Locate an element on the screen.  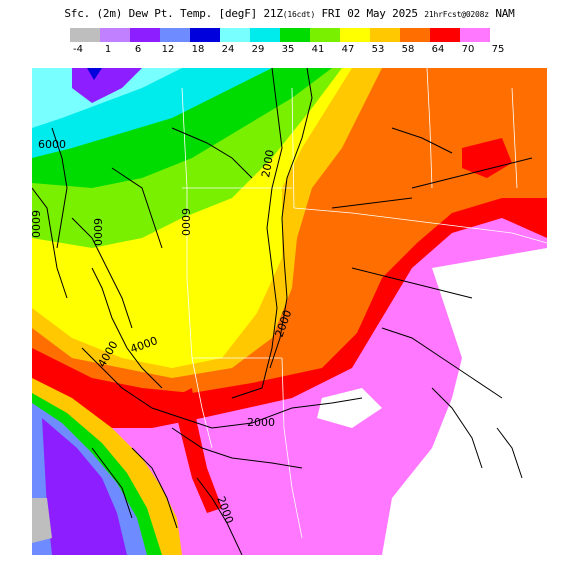
legend-tick-label: 35 is located at coordinates (288, 49).